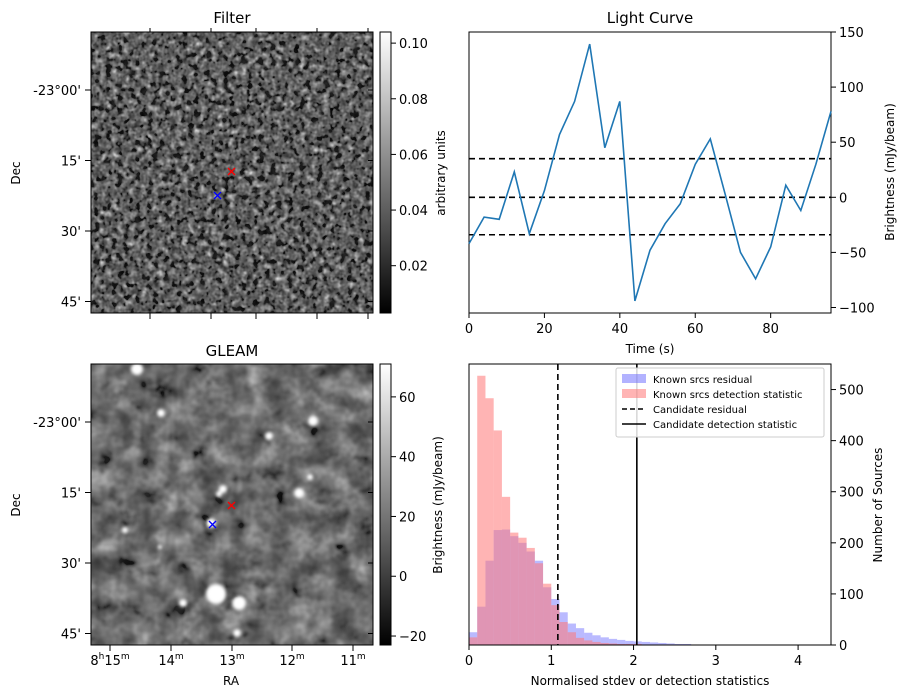 The image size is (907, 699). I want to click on light-curve-y-tick-label: 100, so click(851, 88).